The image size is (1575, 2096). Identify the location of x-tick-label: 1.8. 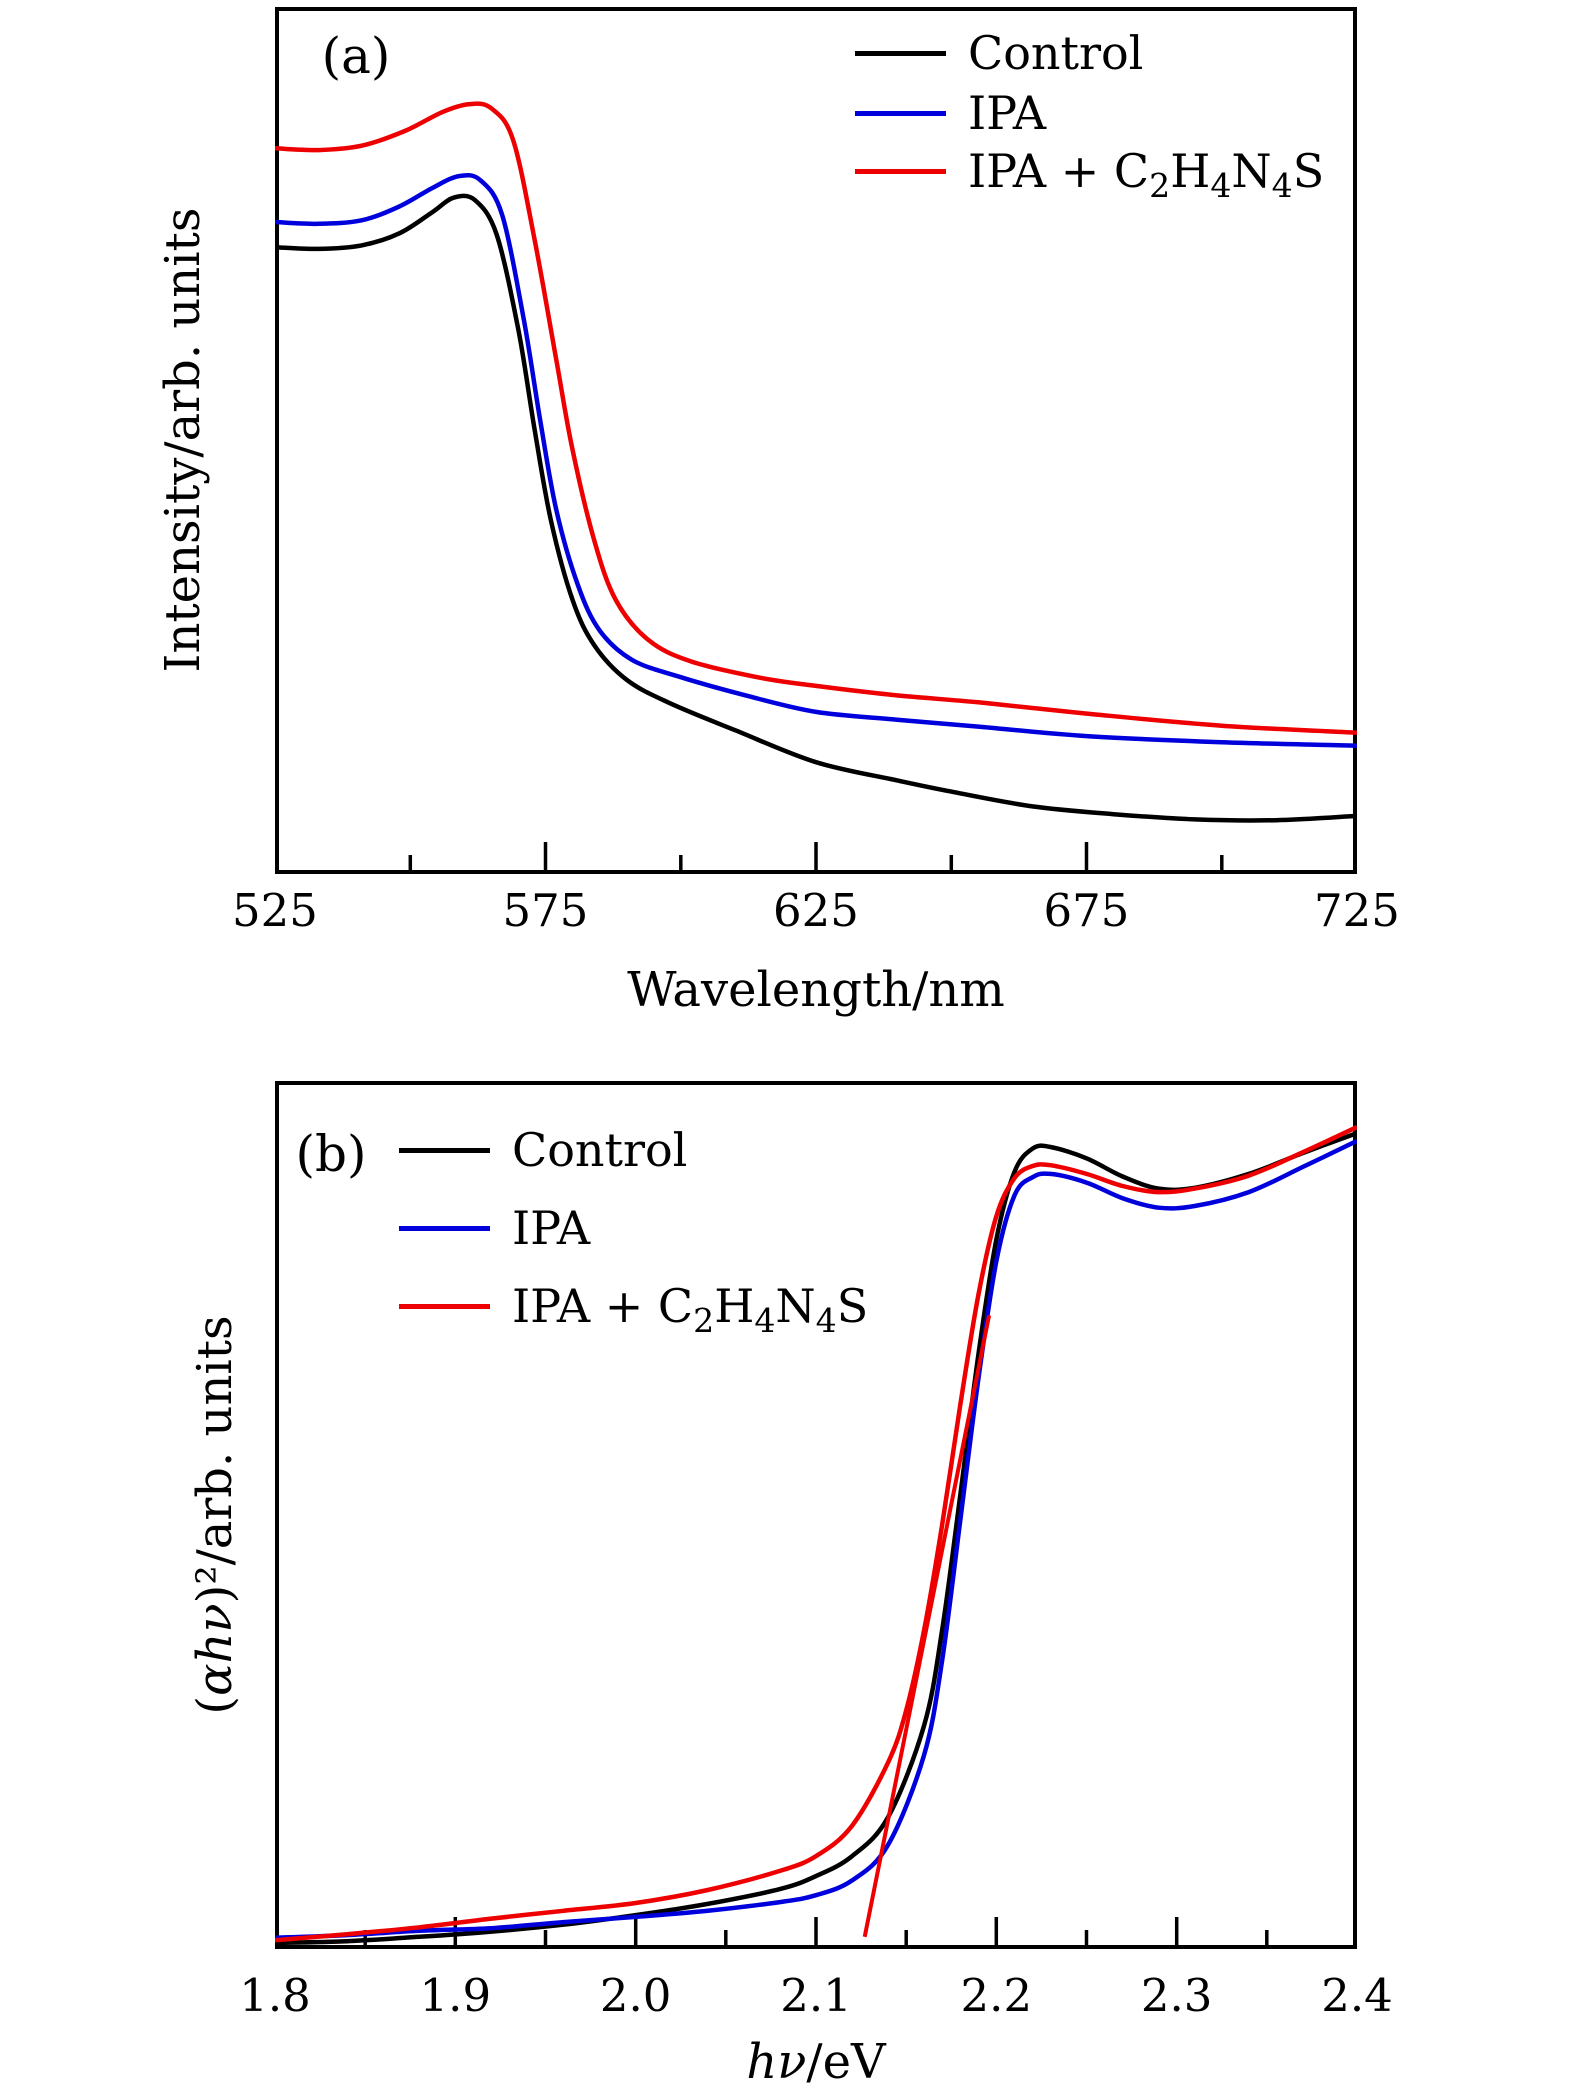
(275, 1995).